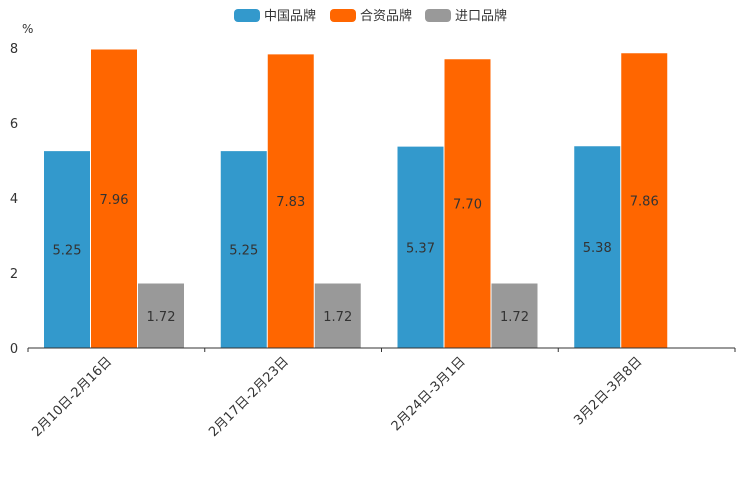 This screenshot has height=496, width=744. Describe the element at coordinates (481, 16) in the screenshot. I see `legend-label: 进口品牌` at that location.